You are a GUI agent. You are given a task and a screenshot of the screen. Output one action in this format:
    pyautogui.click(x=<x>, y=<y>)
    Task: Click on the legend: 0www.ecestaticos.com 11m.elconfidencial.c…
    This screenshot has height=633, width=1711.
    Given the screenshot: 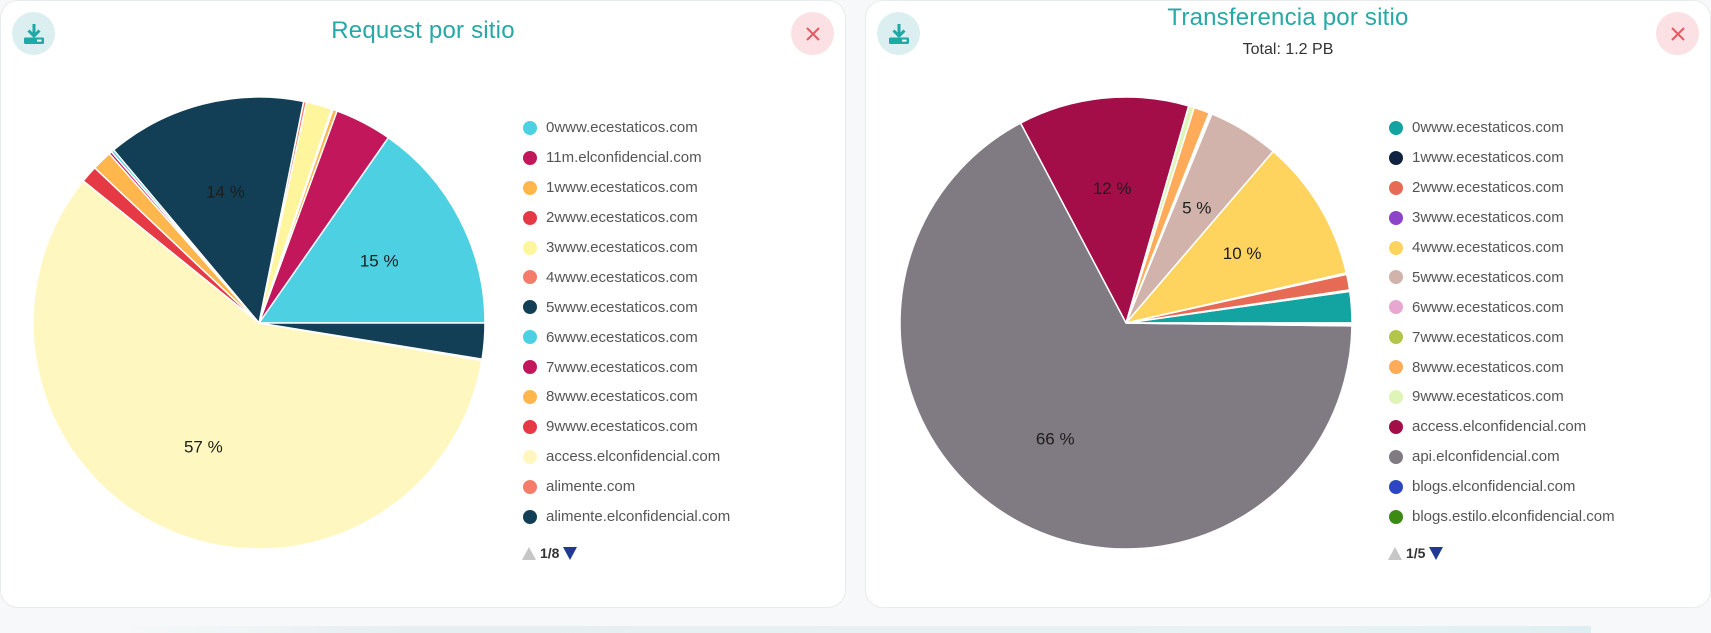 What is the action you would take?
    pyautogui.click(x=626, y=330)
    